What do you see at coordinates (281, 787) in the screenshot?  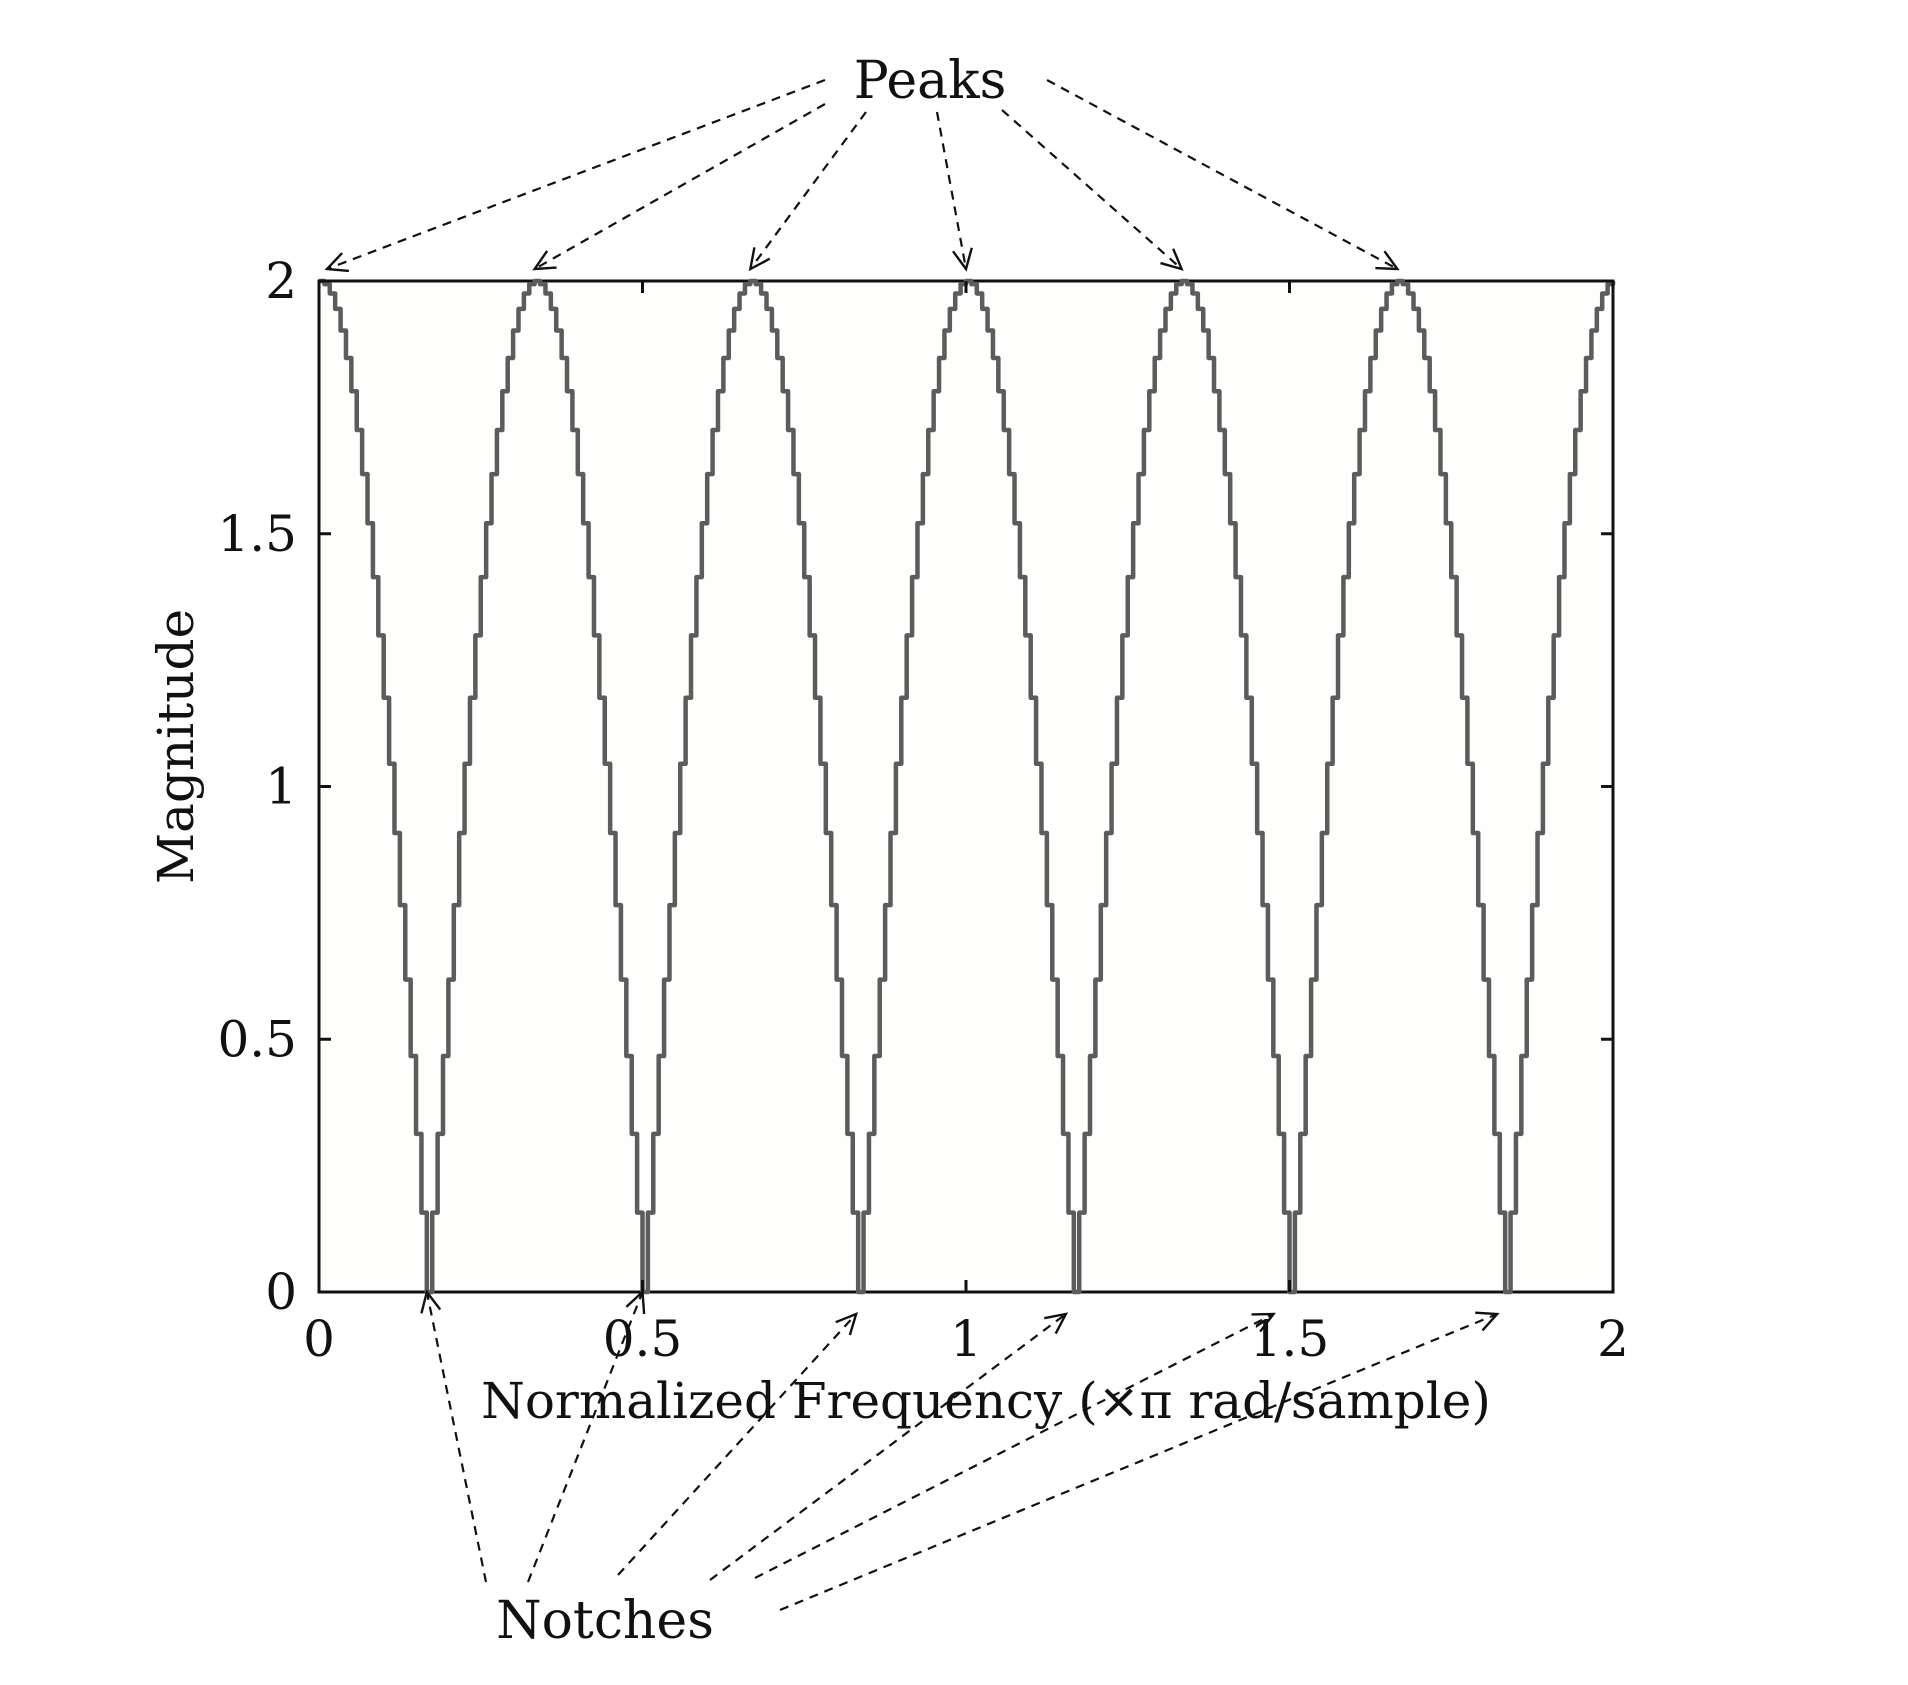 I see `y-tick-label: 1` at bounding box center [281, 787].